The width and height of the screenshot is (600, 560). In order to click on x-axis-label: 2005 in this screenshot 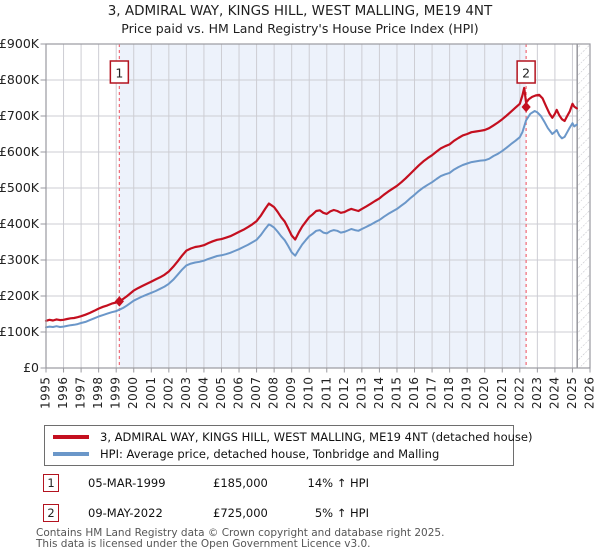, I will do `click(221, 393)`.